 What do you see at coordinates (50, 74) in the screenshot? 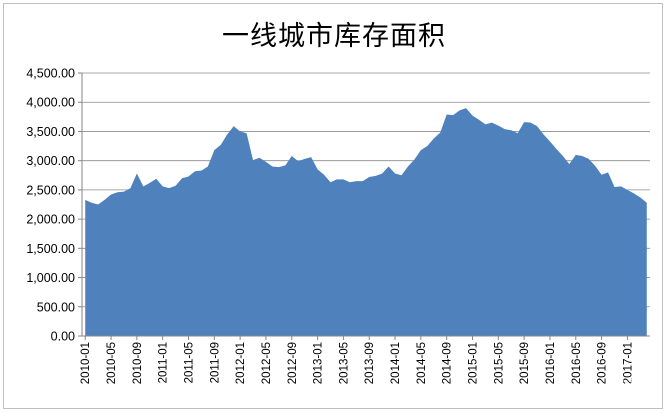
I see `y-tick-label-9: 4,500.00` at bounding box center [50, 74].